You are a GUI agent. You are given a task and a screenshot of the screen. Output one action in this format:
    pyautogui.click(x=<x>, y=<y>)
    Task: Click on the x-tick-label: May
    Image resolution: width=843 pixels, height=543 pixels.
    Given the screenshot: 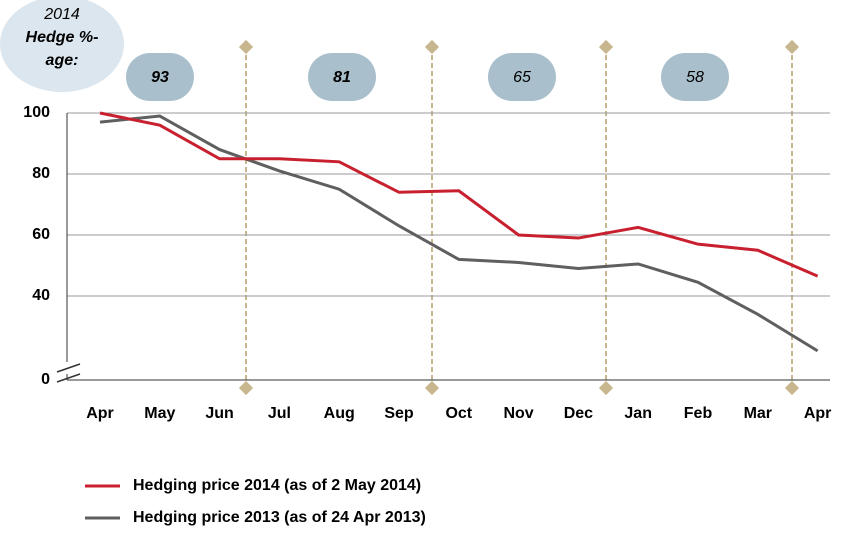 What is the action you would take?
    pyautogui.click(x=159, y=413)
    